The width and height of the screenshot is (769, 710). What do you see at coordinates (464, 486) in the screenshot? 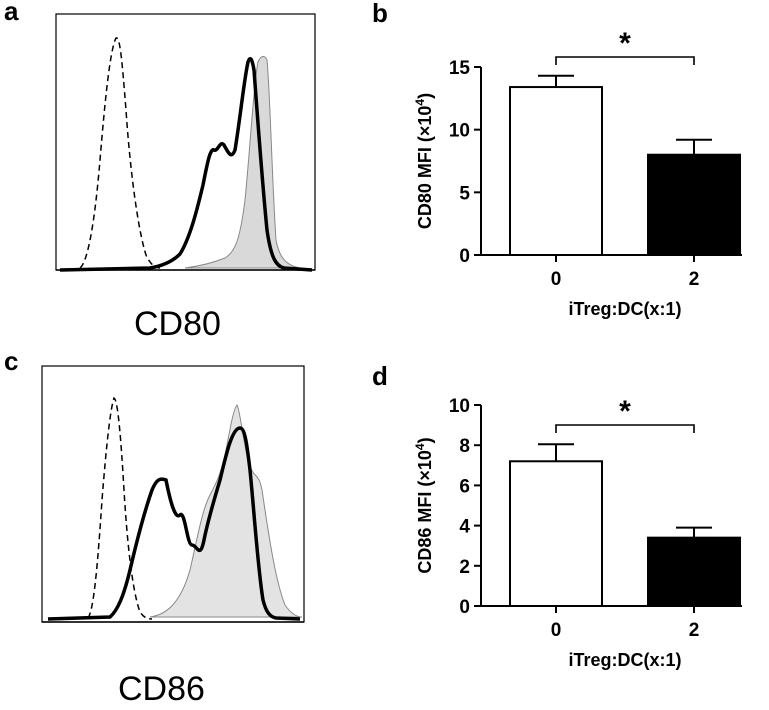
I see `y-tick-label: 6` at bounding box center [464, 486].